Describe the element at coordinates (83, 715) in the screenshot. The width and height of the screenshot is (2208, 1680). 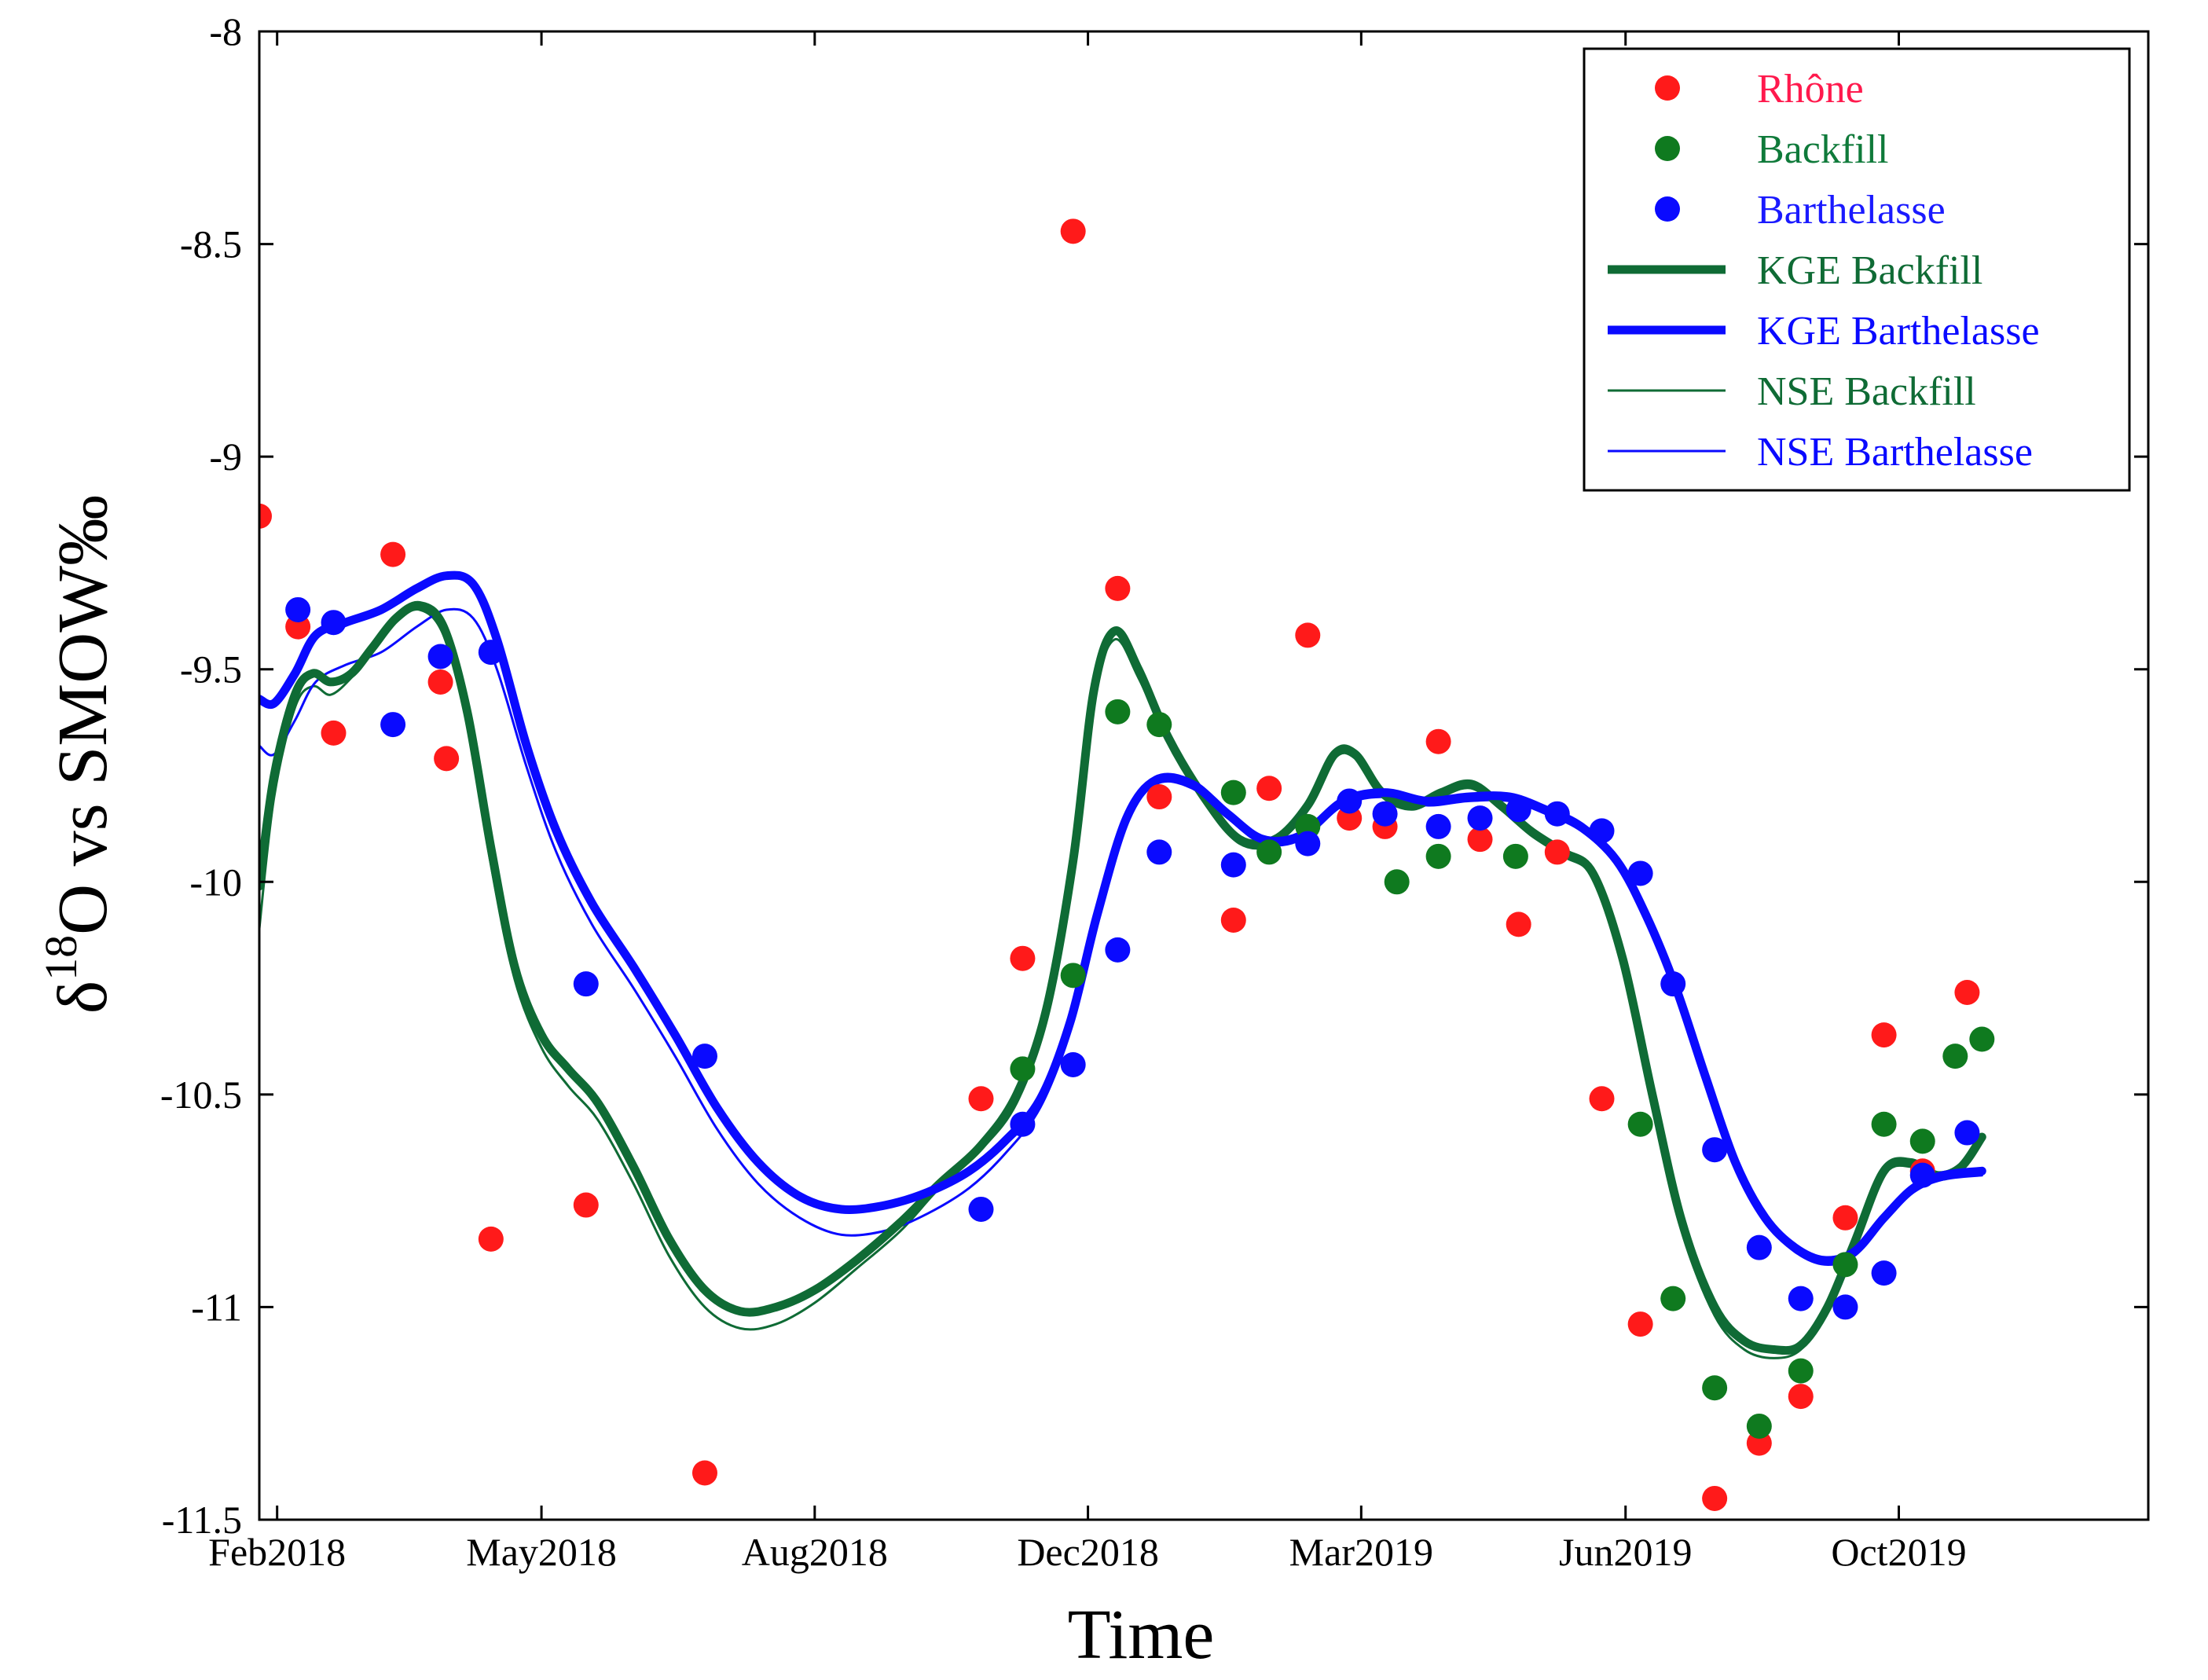
I see `y-axis-title-rest: O vs SMOW‰` at that location.